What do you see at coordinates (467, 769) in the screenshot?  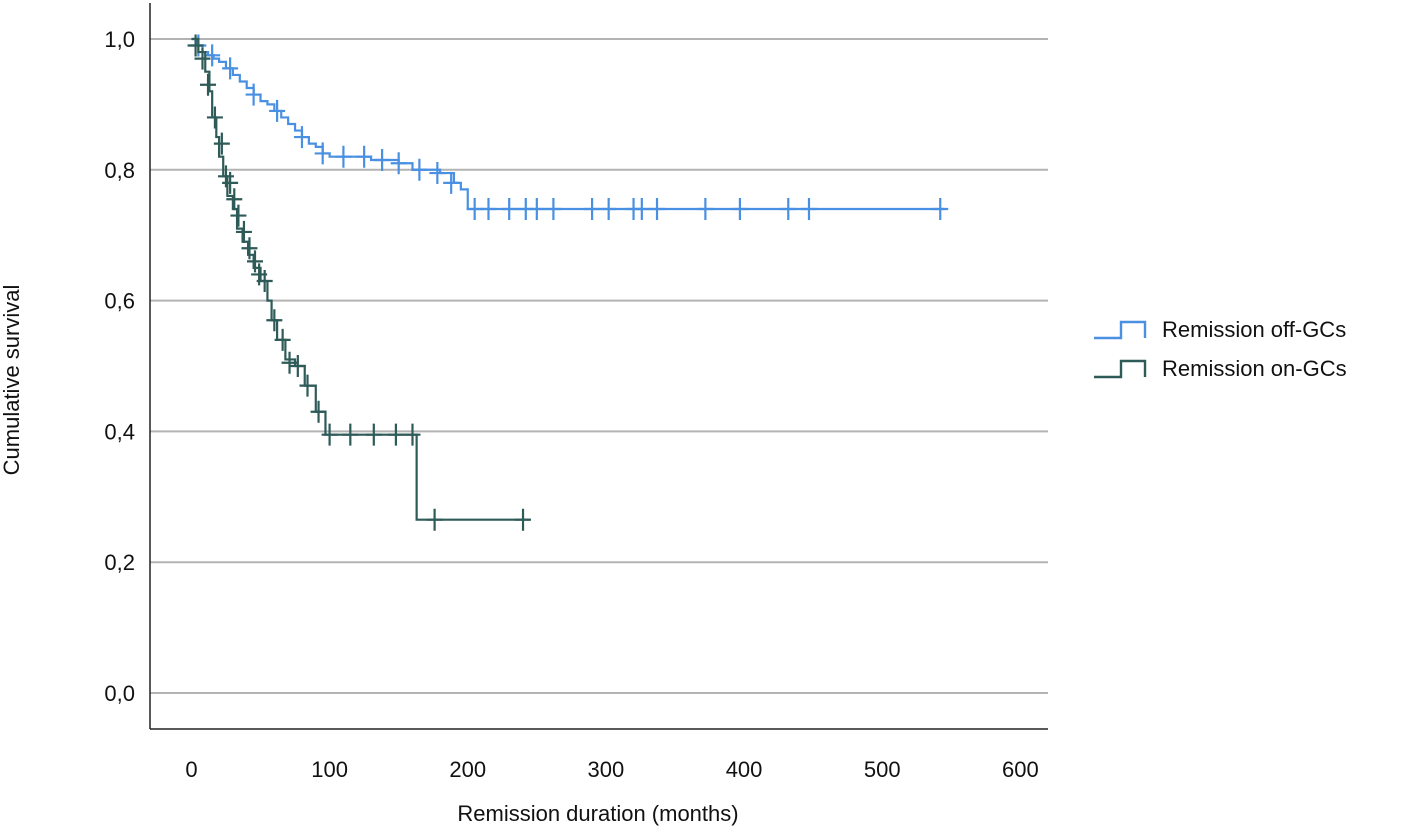 I see `x-tick-label: 200` at bounding box center [467, 769].